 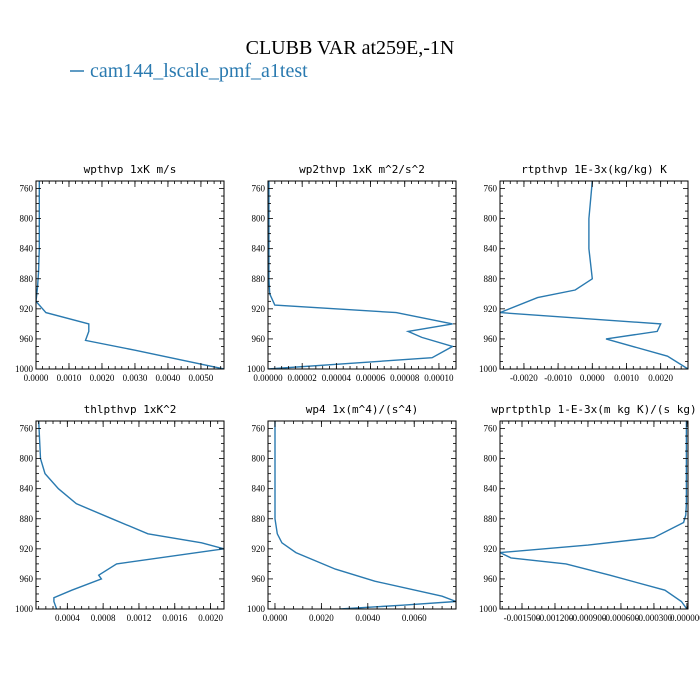 I want to click on panel-title: thlpthvp 1xK^2, so click(x=130, y=409).